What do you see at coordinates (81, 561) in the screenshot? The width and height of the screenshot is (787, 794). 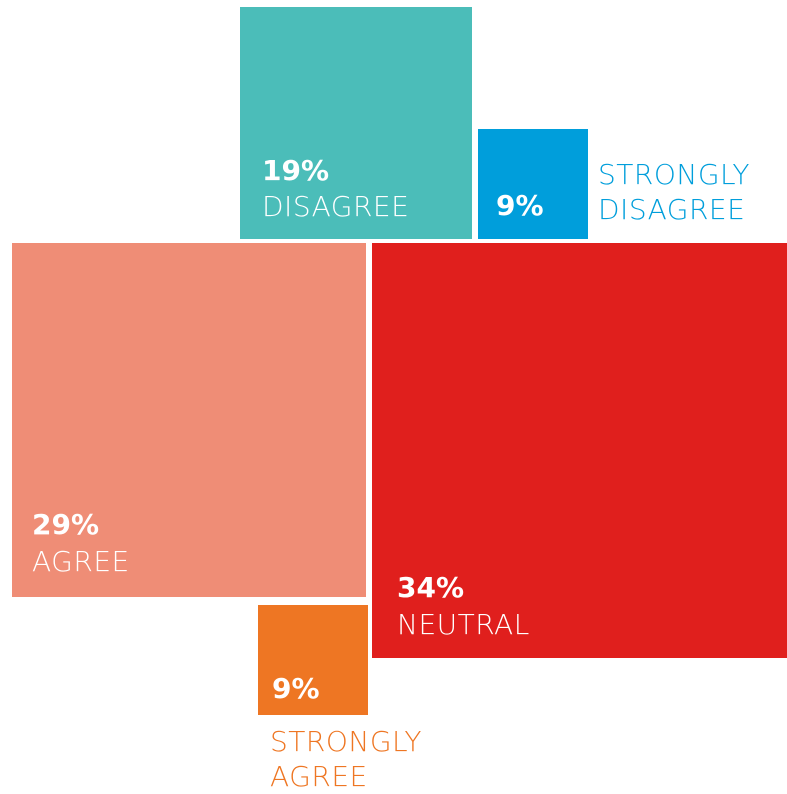 I see `category-label: AGREE` at bounding box center [81, 561].